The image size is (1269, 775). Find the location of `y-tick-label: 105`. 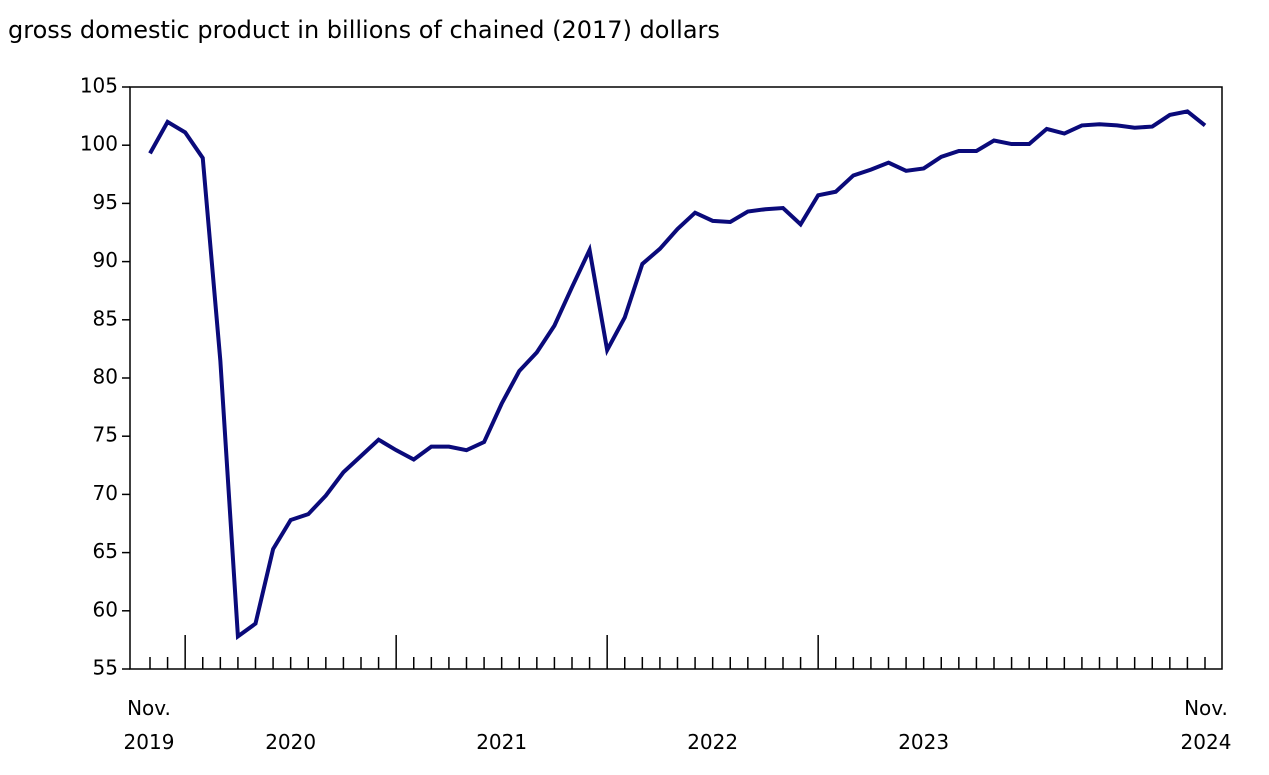

y-tick-label: 105 is located at coordinates (99, 86).